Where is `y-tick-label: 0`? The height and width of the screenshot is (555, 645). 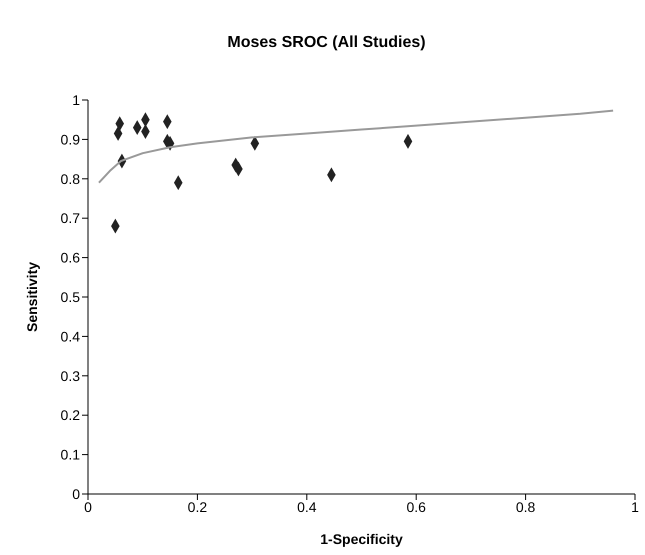 y-tick-label: 0 is located at coordinates (76, 494).